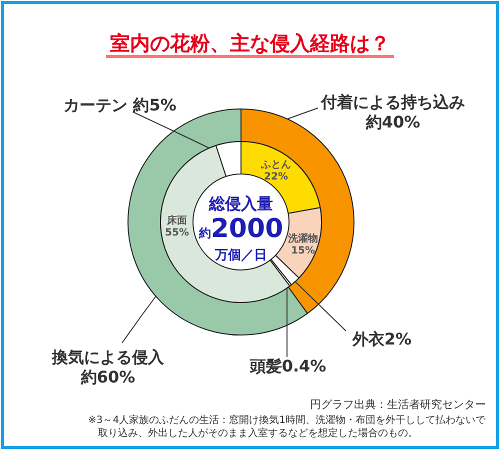  What do you see at coordinates (250, 44) in the screenshot?
I see `chart-title: 室内の花粉、主な侵入経路は？` at bounding box center [250, 44].